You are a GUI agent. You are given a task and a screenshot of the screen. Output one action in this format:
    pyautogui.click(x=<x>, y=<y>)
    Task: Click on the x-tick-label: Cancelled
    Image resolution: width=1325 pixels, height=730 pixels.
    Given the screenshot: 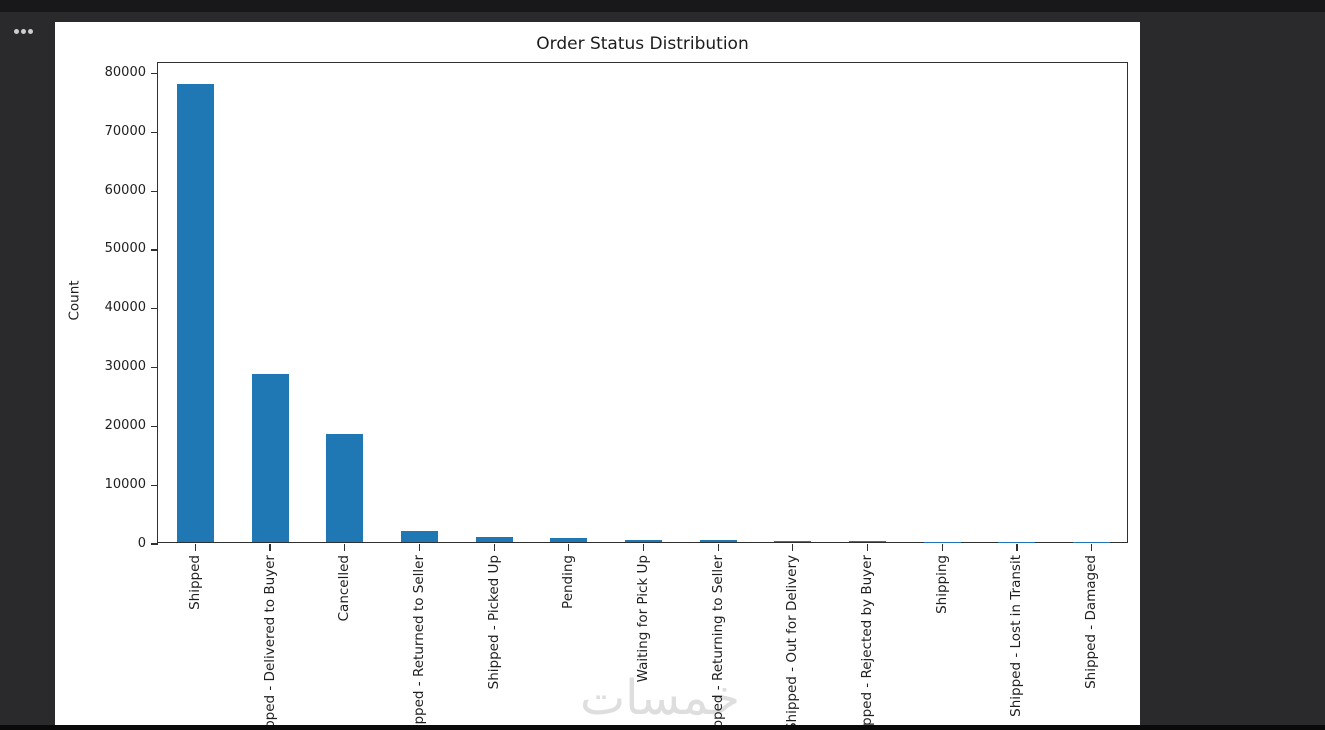 What is the action you would take?
    pyautogui.click(x=344, y=588)
    